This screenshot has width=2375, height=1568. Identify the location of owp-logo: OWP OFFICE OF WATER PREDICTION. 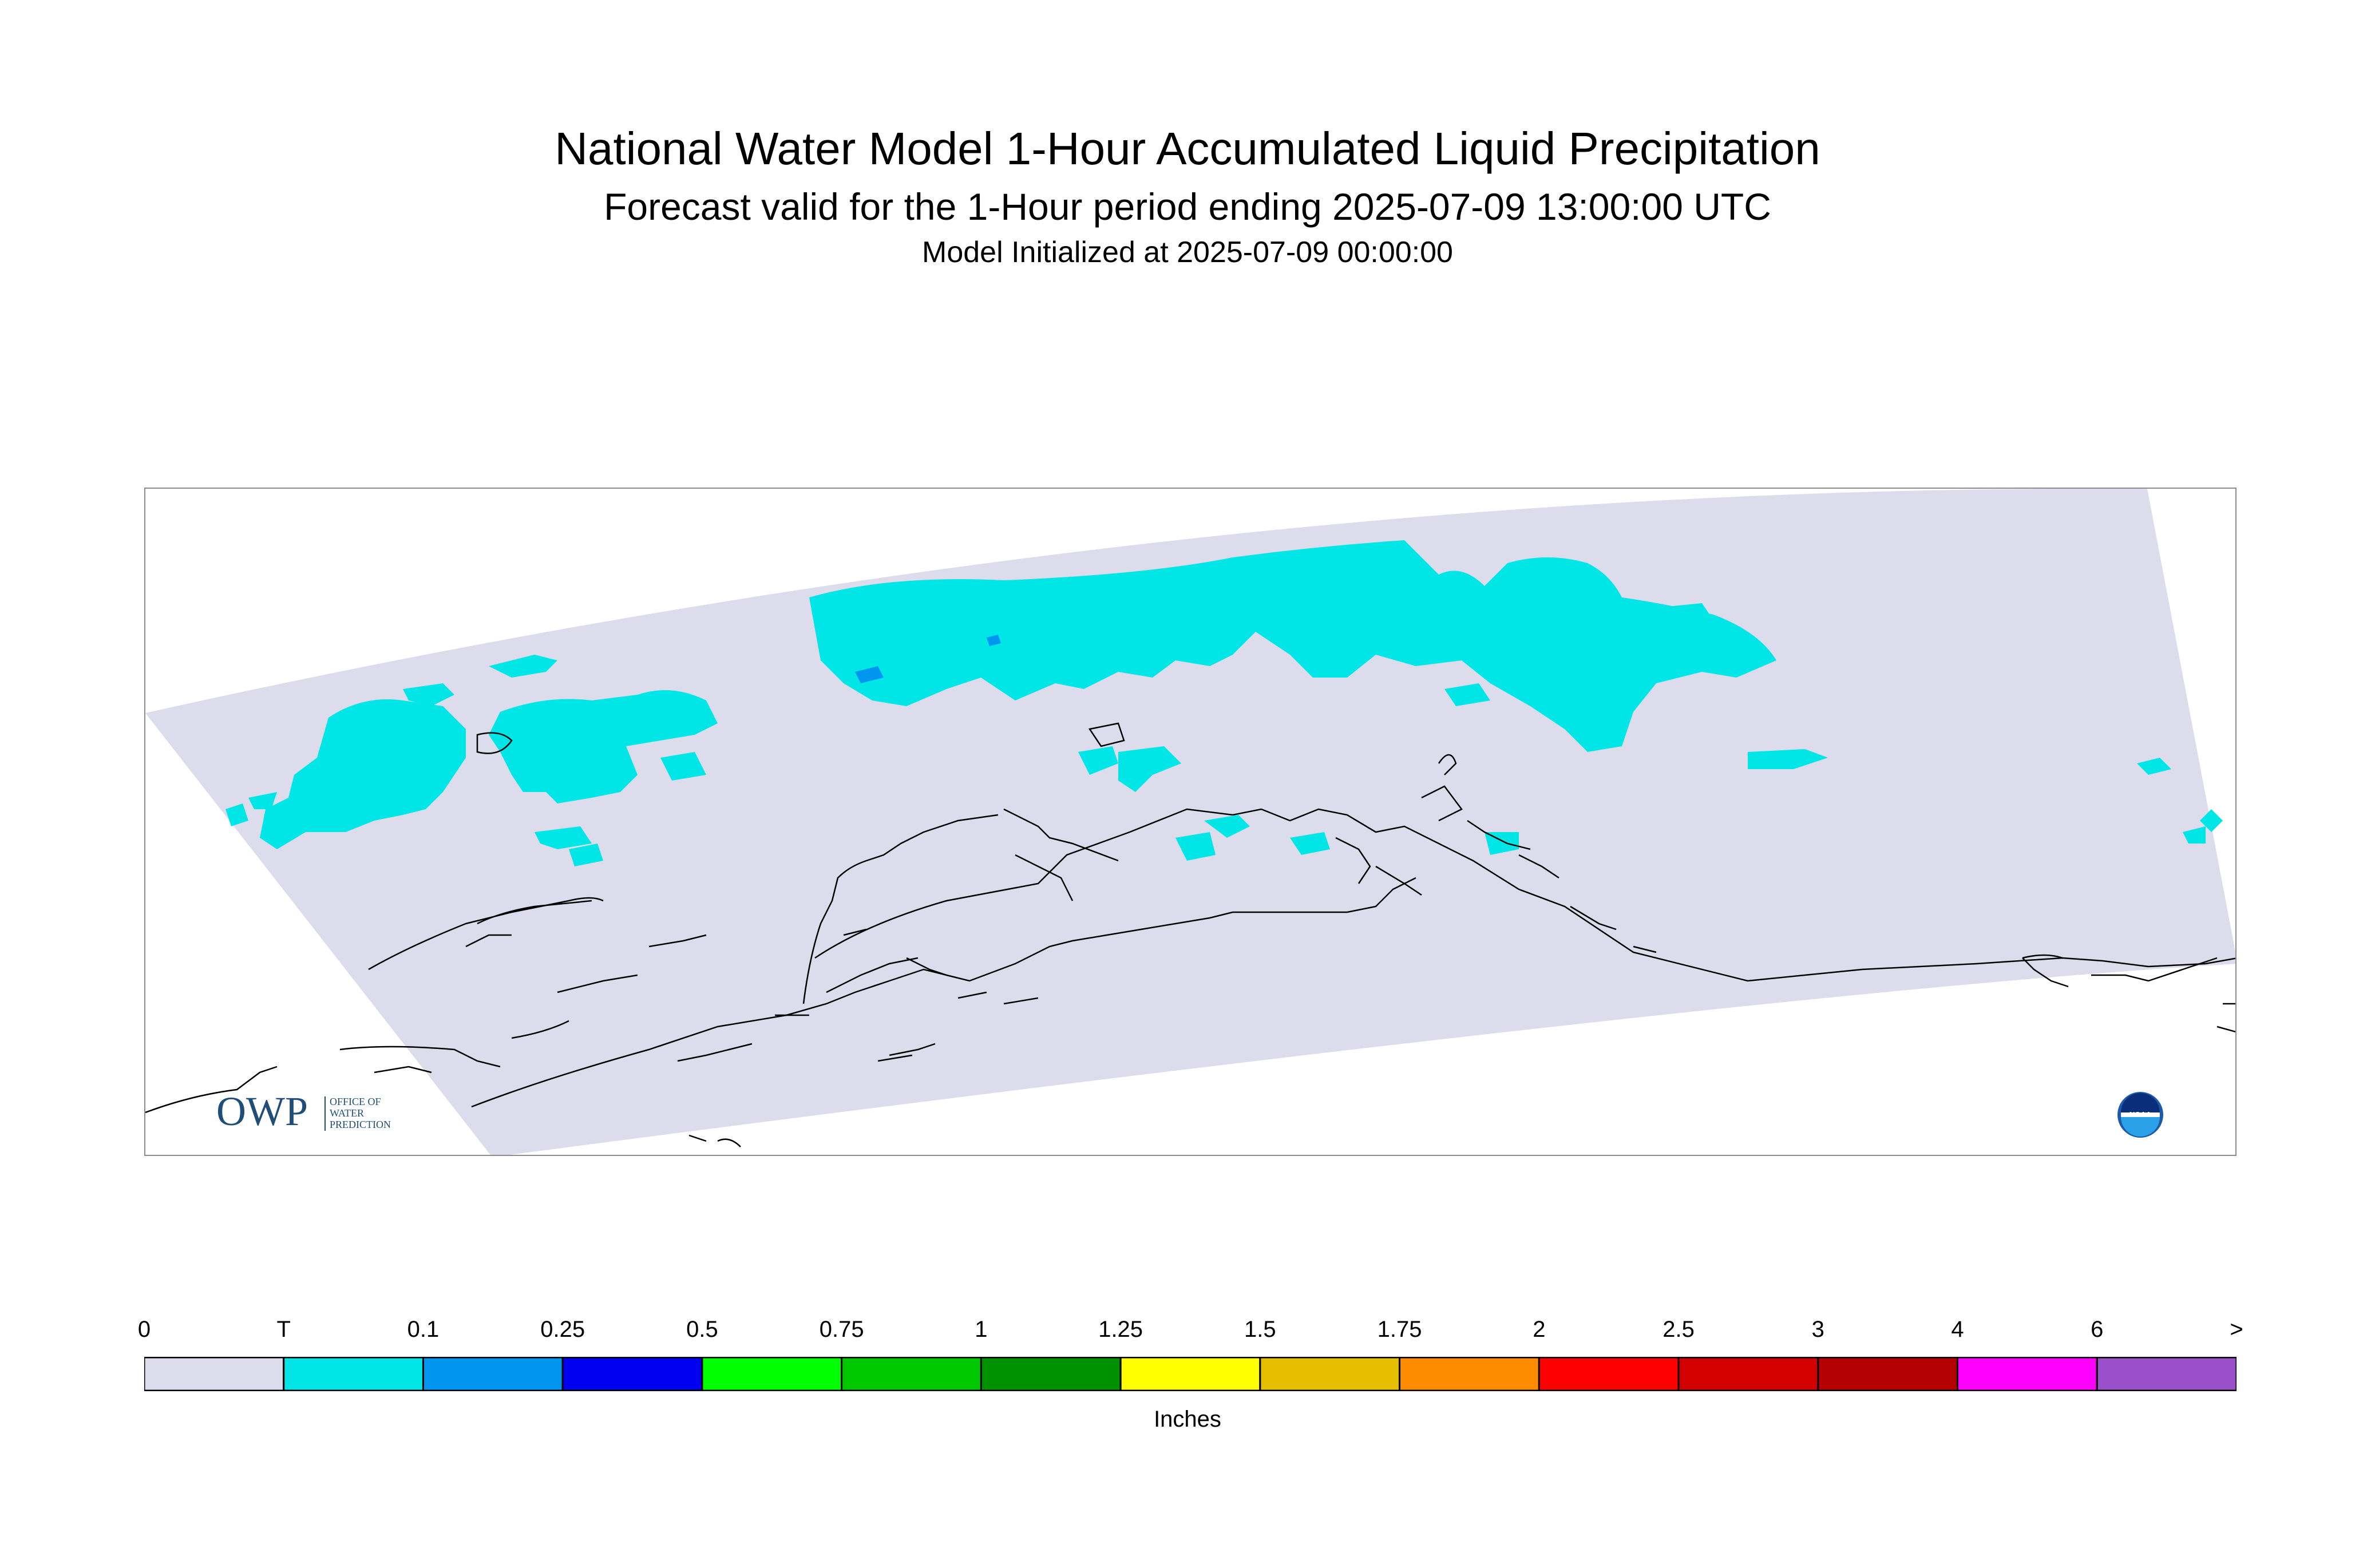
(303, 1111).